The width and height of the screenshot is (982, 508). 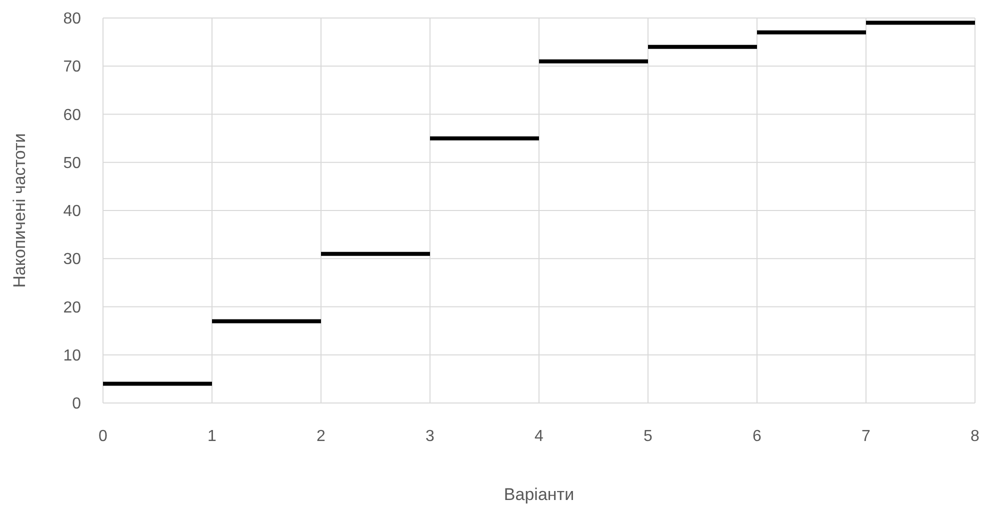 What do you see at coordinates (72, 19) in the screenshot?
I see `y-tick-label: 80` at bounding box center [72, 19].